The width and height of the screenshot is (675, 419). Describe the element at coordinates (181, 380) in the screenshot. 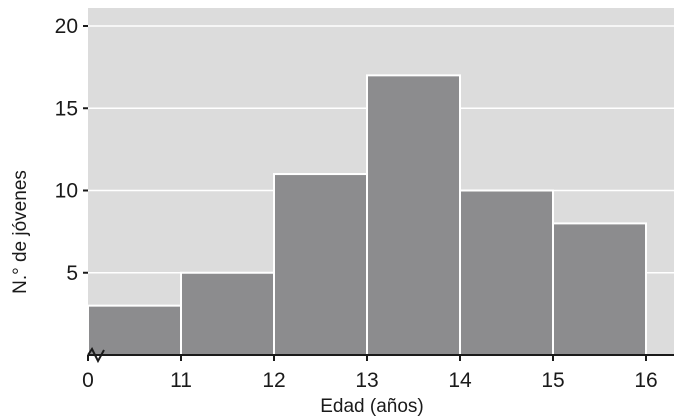

I see `x-tick-label-1: 11` at that location.